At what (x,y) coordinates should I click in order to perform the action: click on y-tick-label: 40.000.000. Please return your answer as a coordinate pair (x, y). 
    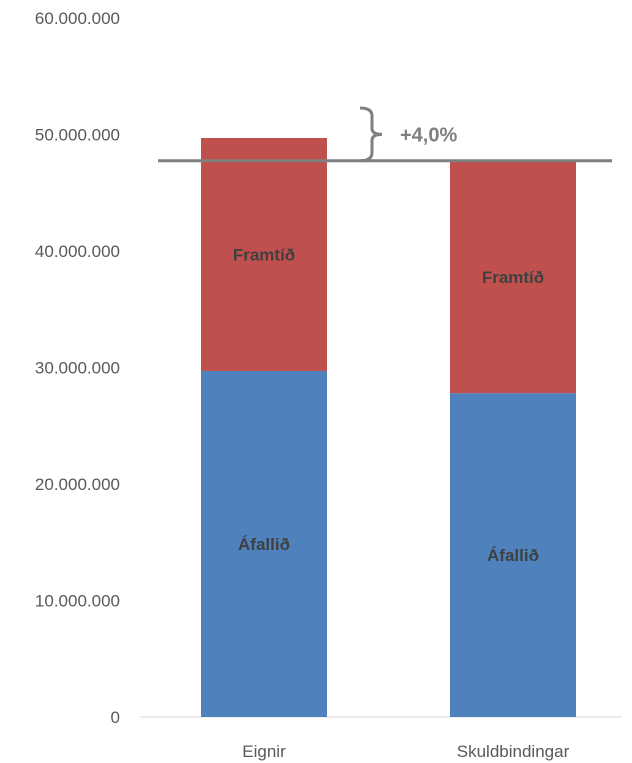
    Looking at the image, I should click on (77, 251).